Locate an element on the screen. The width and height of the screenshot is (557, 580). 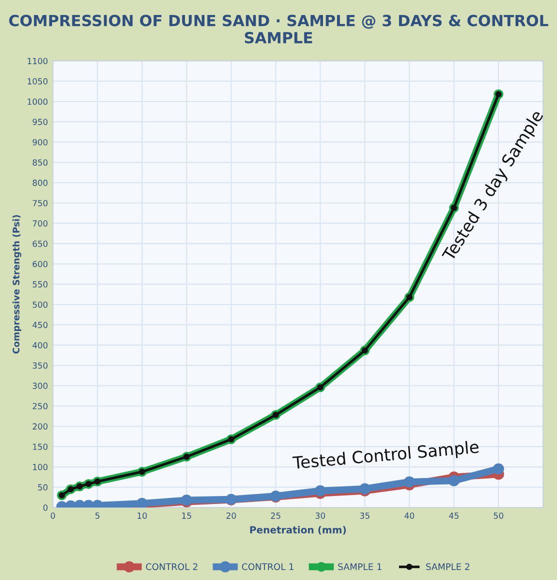
y-tick-label: 300 is located at coordinates (40, 385).